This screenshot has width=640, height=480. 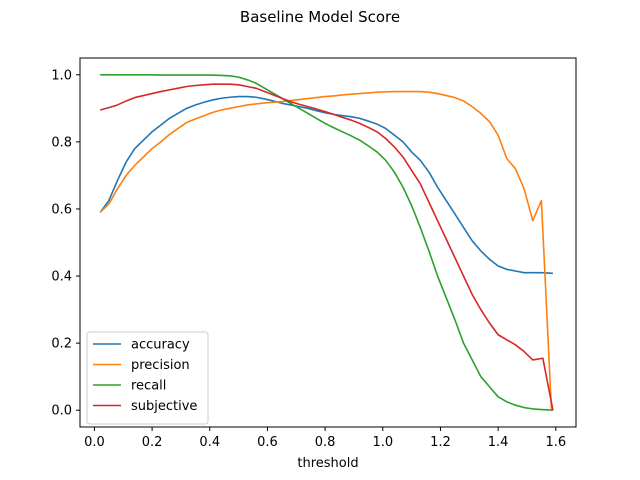 I want to click on y-tick-label: 1.0, so click(x=61, y=75).